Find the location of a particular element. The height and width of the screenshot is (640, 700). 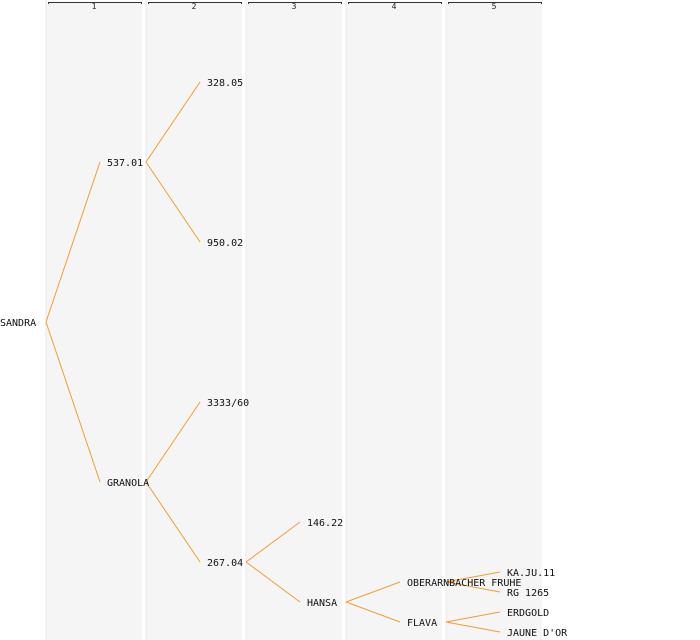

column-headers: 1 2 3 4 5 is located at coordinates (295, 6).